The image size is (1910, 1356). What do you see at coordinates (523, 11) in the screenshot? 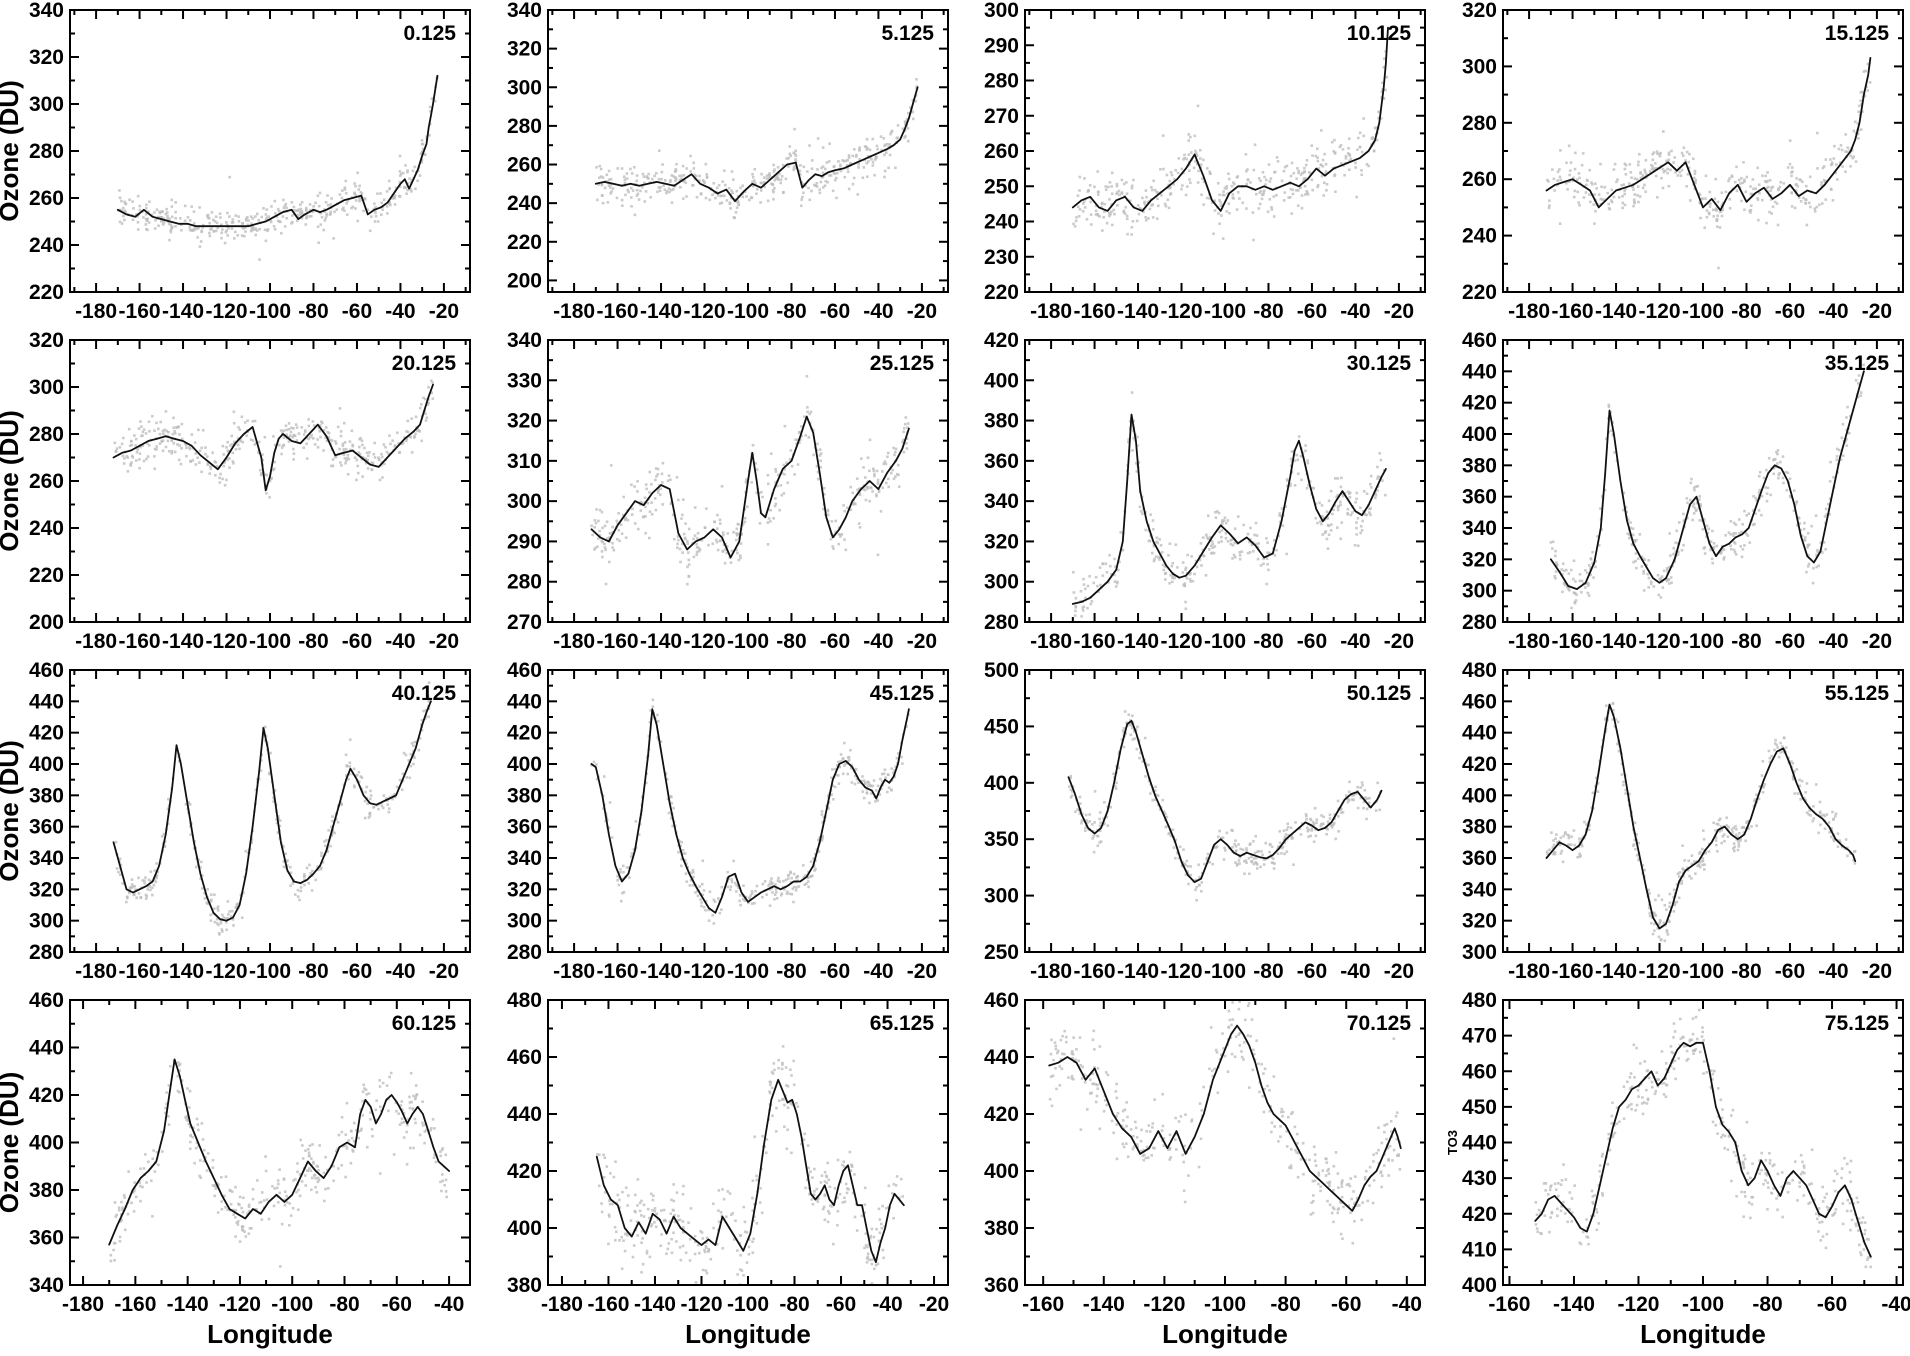
I see `y-tick-label: 340` at bounding box center [523, 11].